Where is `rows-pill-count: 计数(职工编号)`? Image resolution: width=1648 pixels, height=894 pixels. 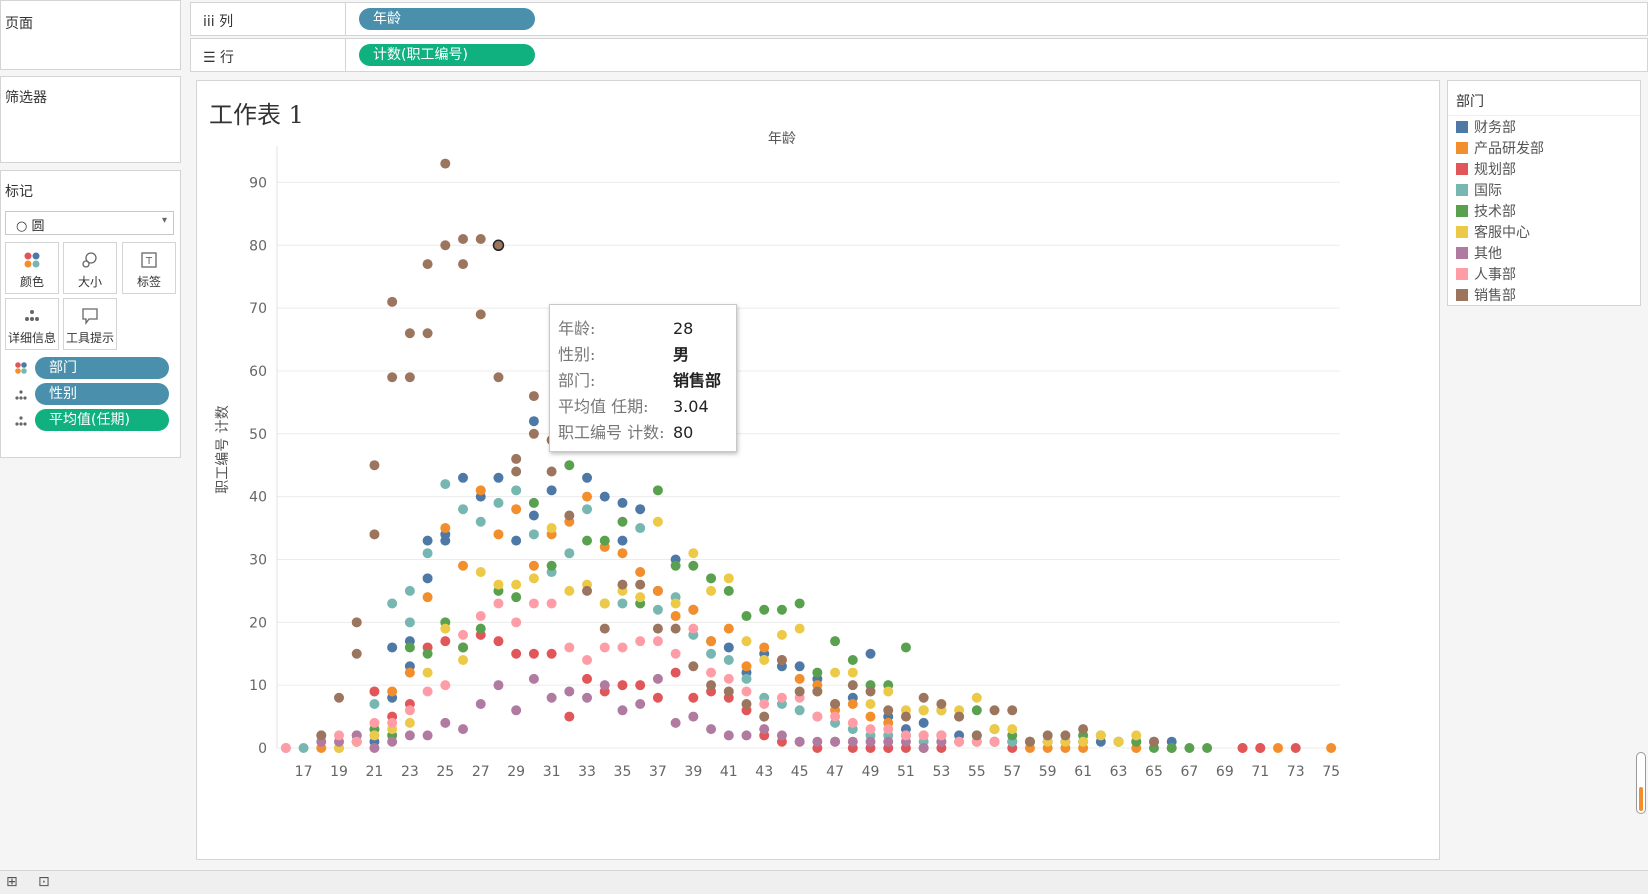
rows-pill-count: 计数(职工编号) is located at coordinates (447, 55).